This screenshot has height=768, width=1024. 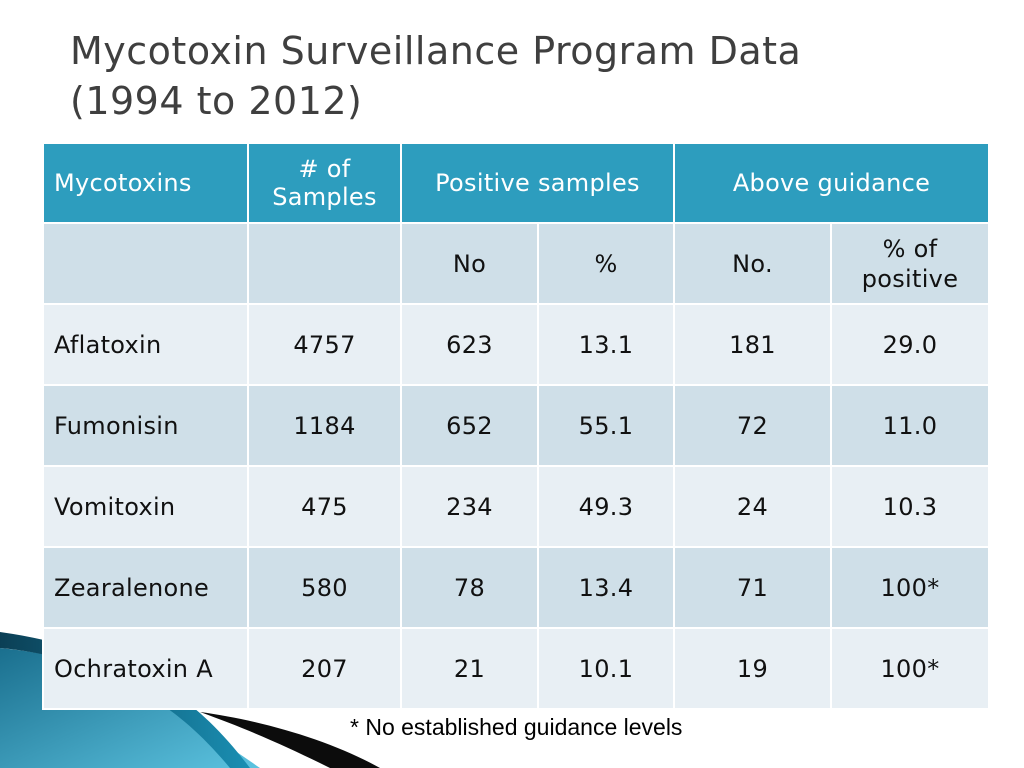 I want to click on subheader-pct-positive-line-1: % of, so click(x=910, y=248).